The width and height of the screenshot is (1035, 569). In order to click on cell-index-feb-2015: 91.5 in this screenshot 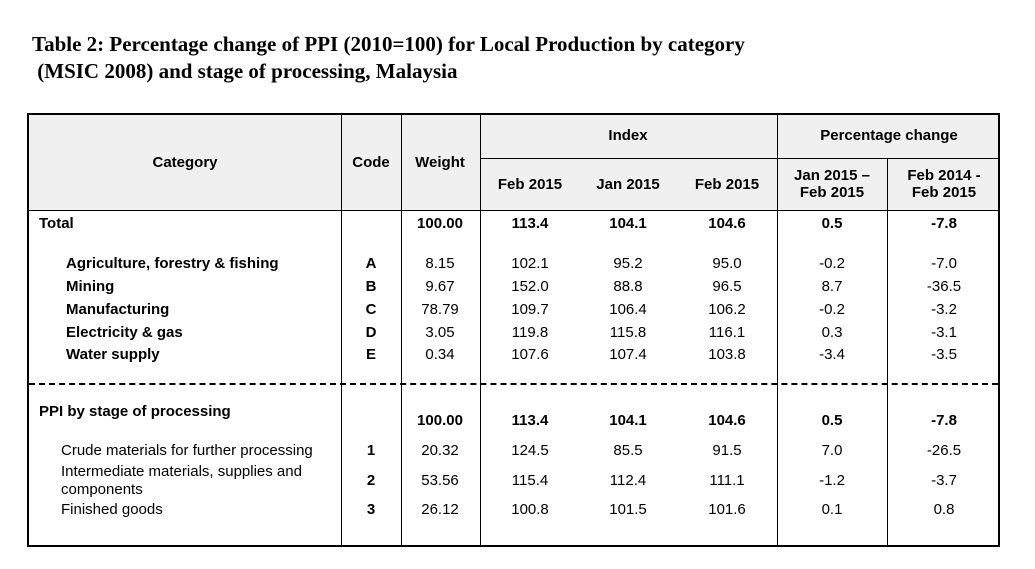, I will do `click(727, 450)`.